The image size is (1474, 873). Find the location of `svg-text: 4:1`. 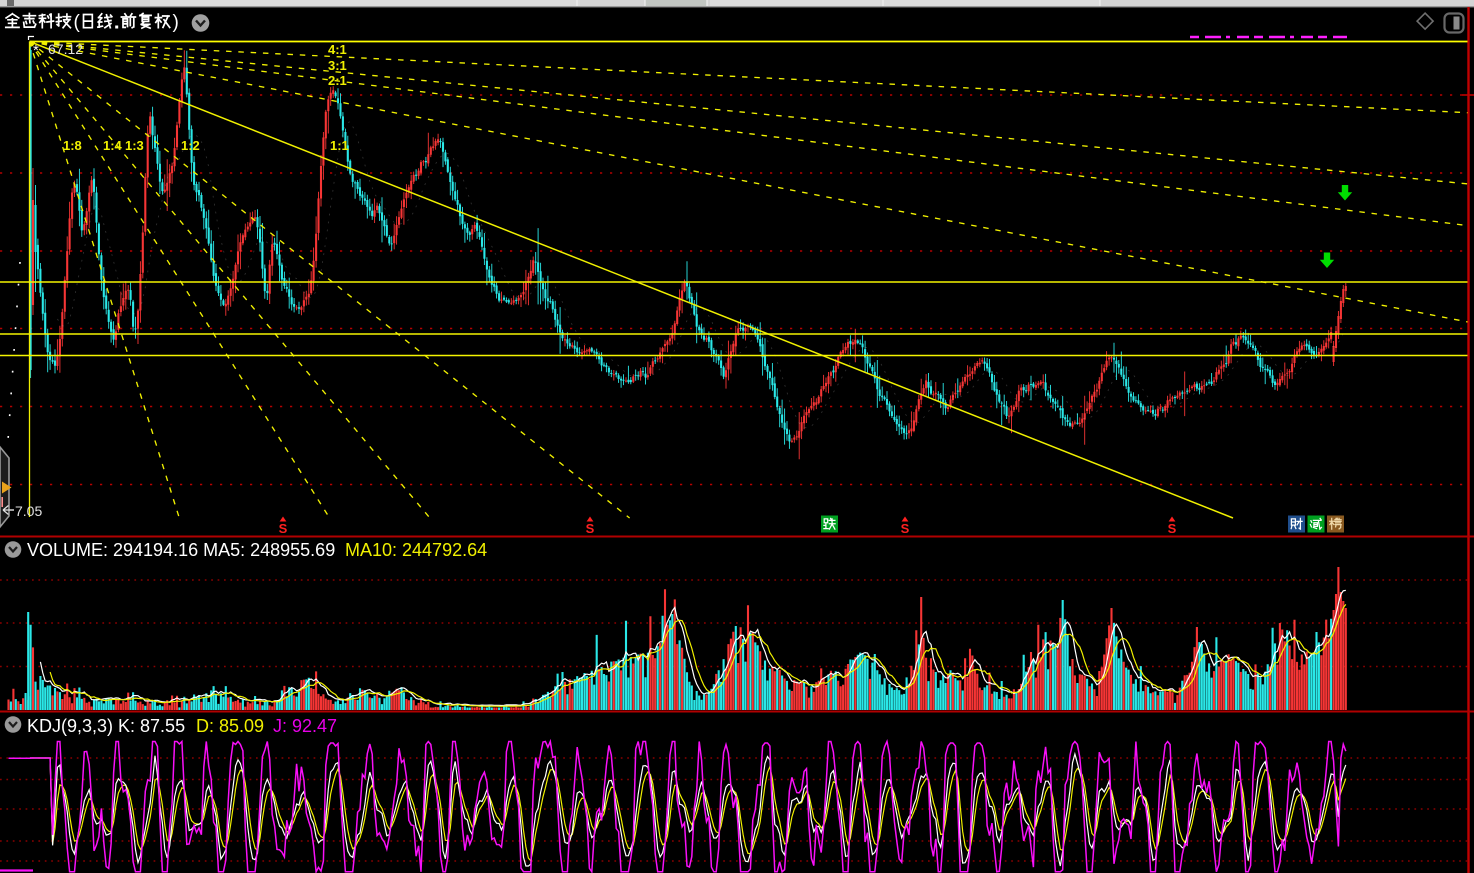

svg-text: 4:1 is located at coordinates (337, 49).